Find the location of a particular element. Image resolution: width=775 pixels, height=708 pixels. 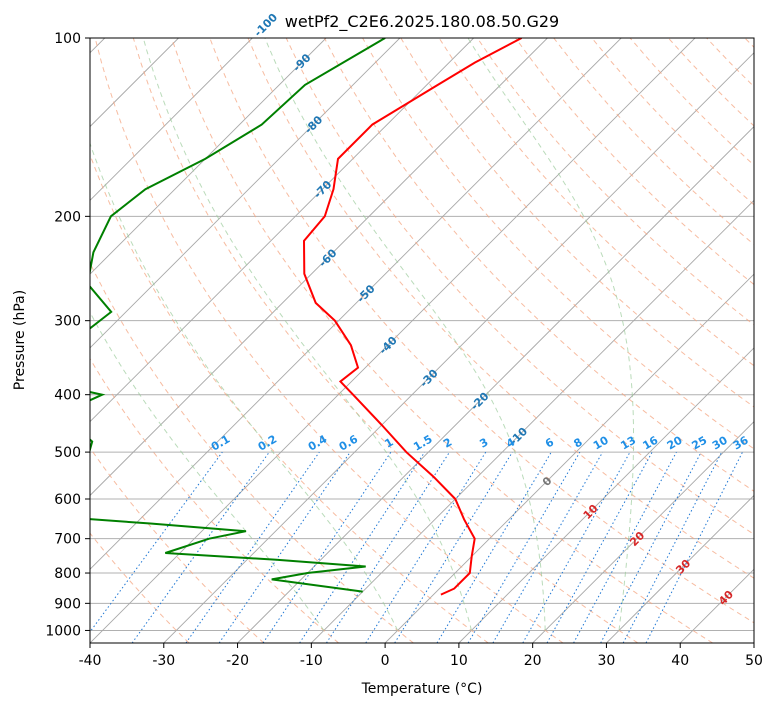

y-tick-label: 500 is located at coordinates (67, 453).